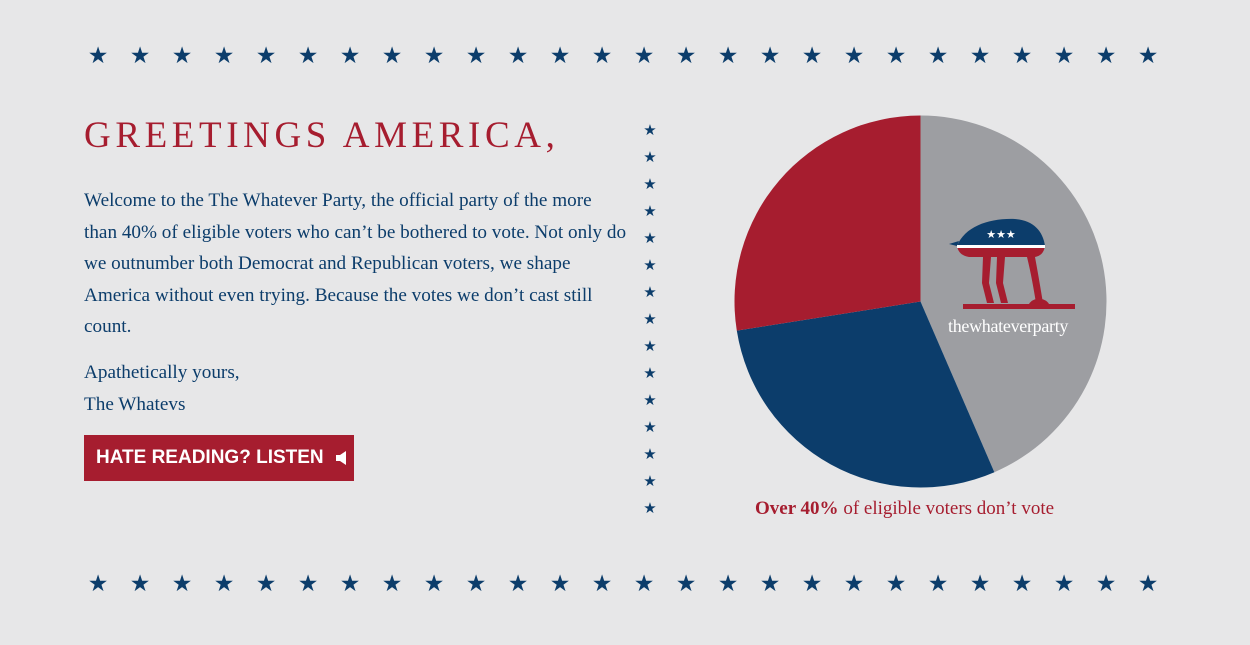 The image size is (1250, 645). Describe the element at coordinates (342, 458) in the screenshot. I see `speaker-icon` at that location.